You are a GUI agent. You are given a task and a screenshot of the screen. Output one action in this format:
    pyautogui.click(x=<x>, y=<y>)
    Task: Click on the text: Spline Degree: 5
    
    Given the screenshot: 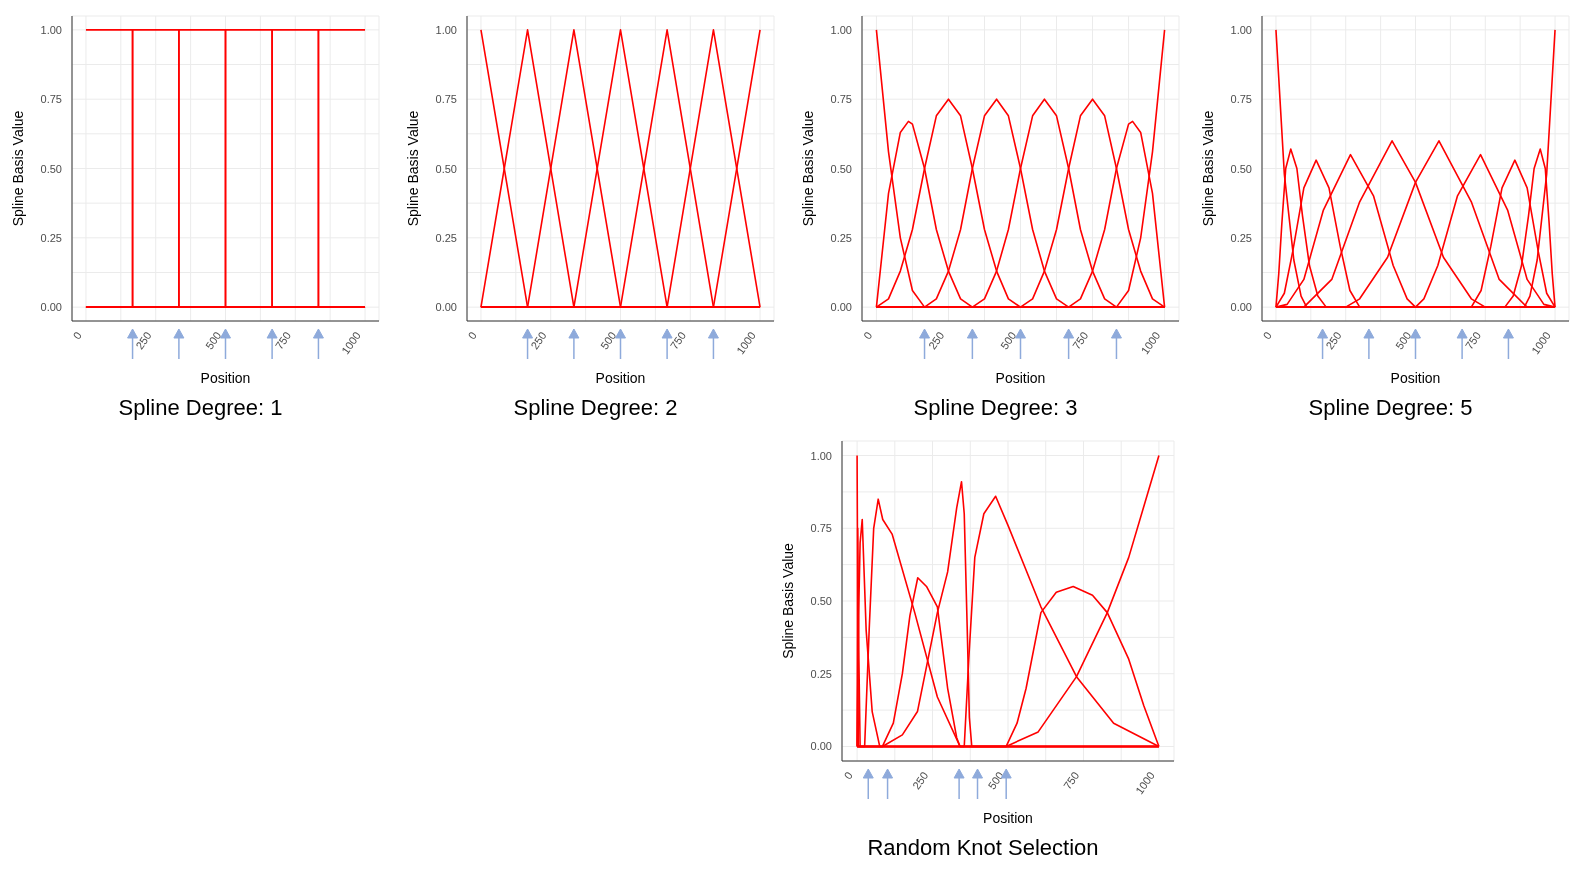 What is the action you would take?
    pyautogui.click(x=1390, y=408)
    